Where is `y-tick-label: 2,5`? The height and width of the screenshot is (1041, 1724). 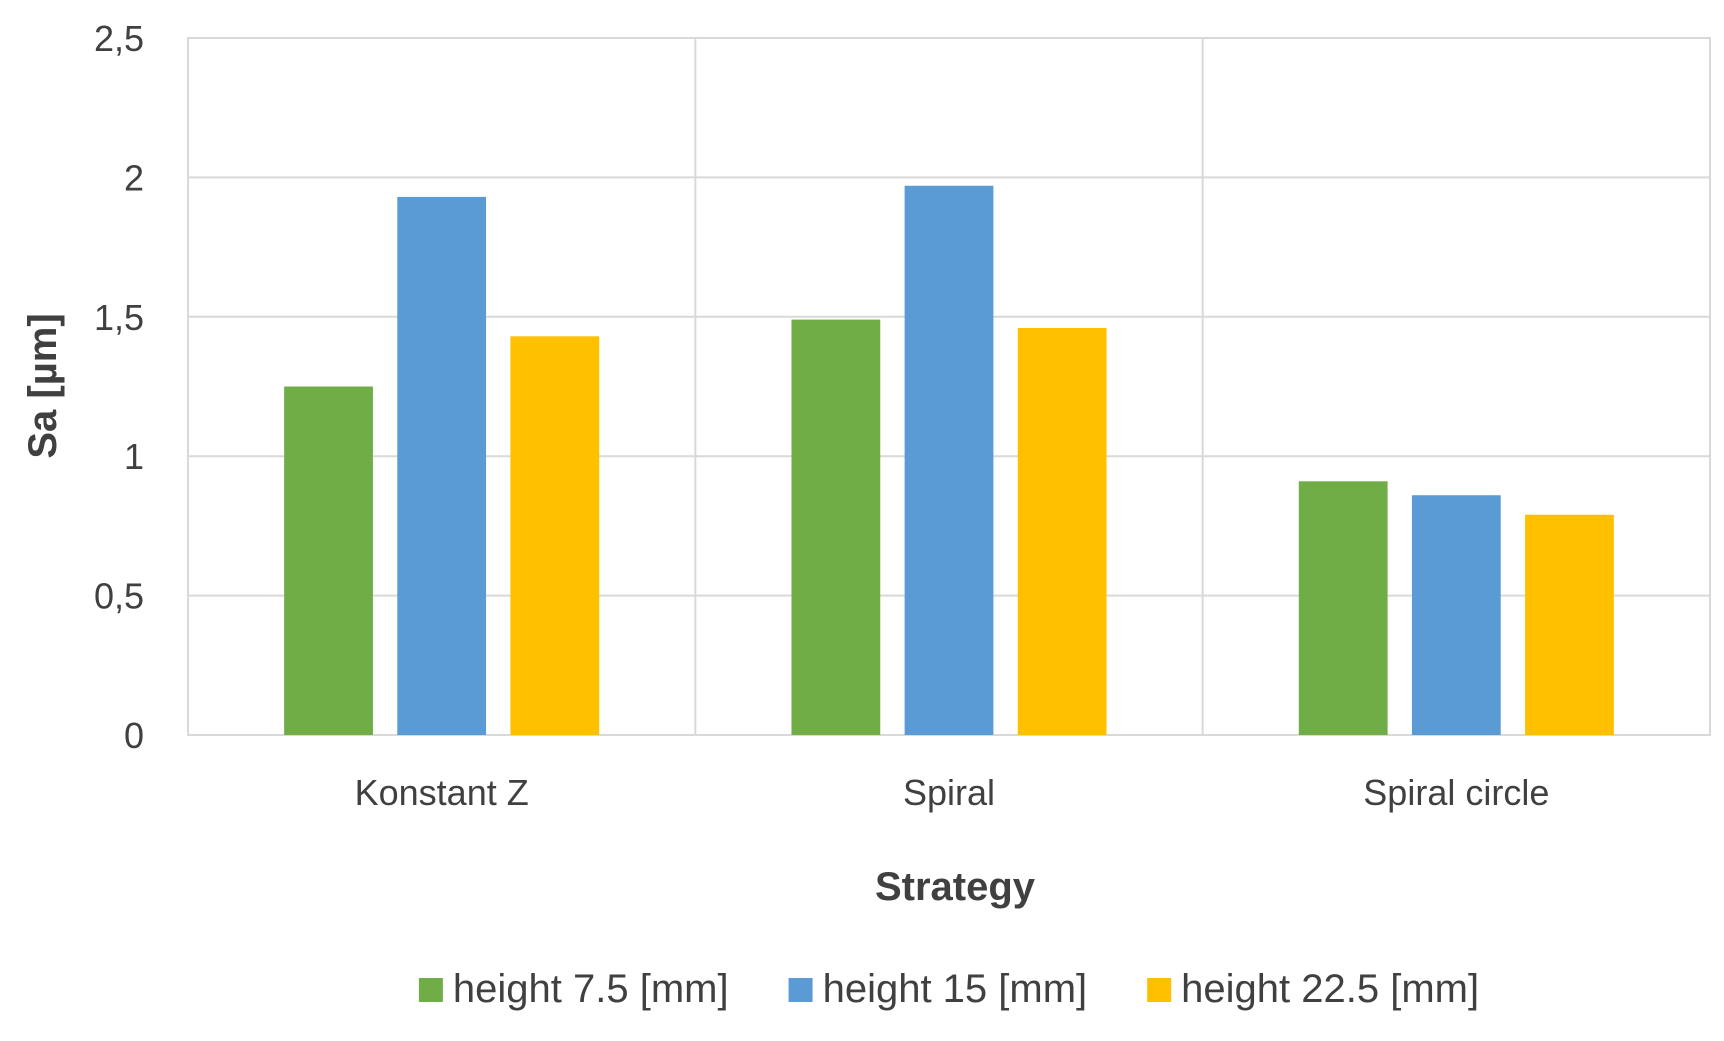 y-tick-label: 2,5 is located at coordinates (119, 38).